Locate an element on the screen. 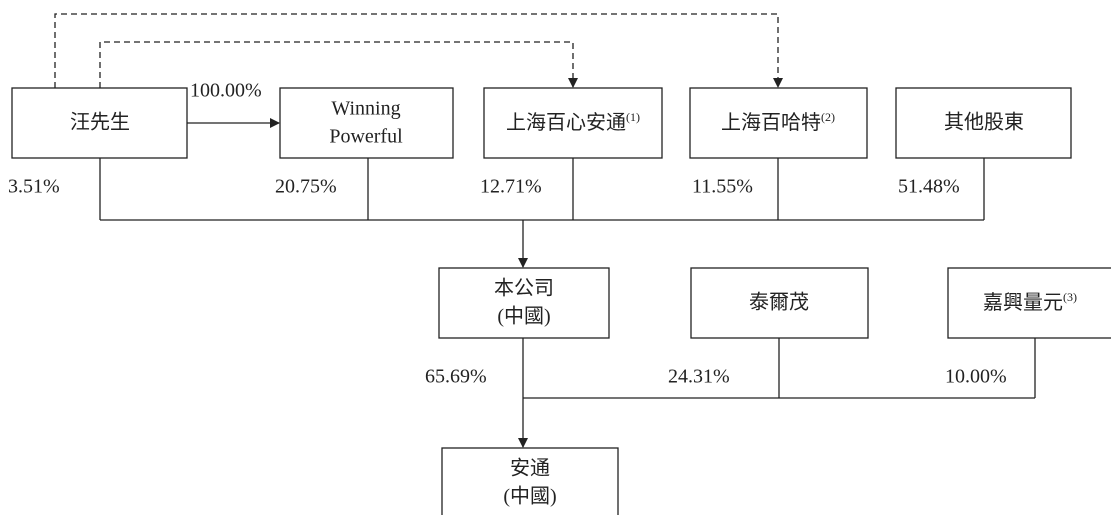  node-label: 泰爾茂 is located at coordinates (779, 302).